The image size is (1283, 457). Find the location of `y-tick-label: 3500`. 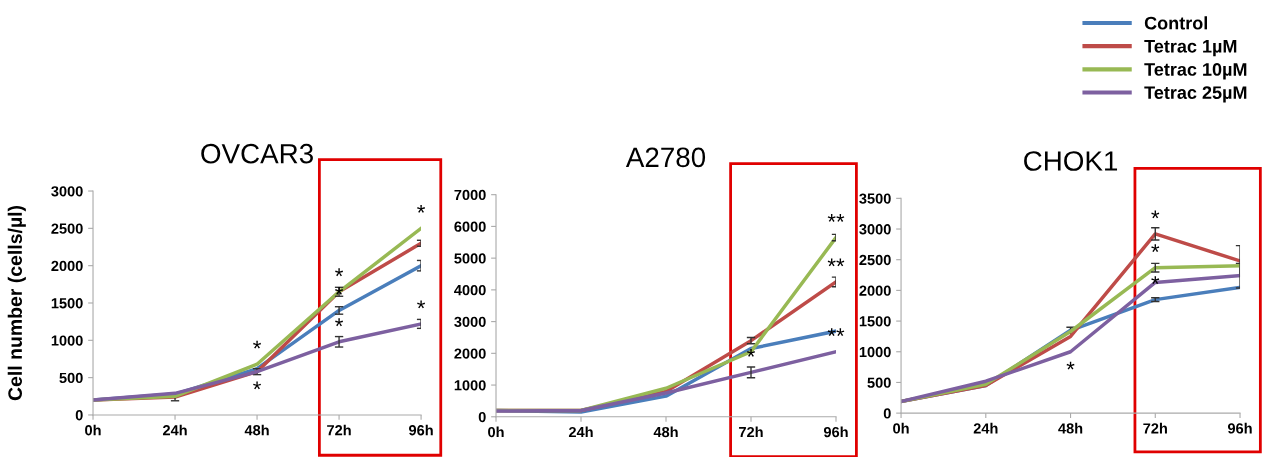

y-tick-label: 3500 is located at coordinates (875, 198).